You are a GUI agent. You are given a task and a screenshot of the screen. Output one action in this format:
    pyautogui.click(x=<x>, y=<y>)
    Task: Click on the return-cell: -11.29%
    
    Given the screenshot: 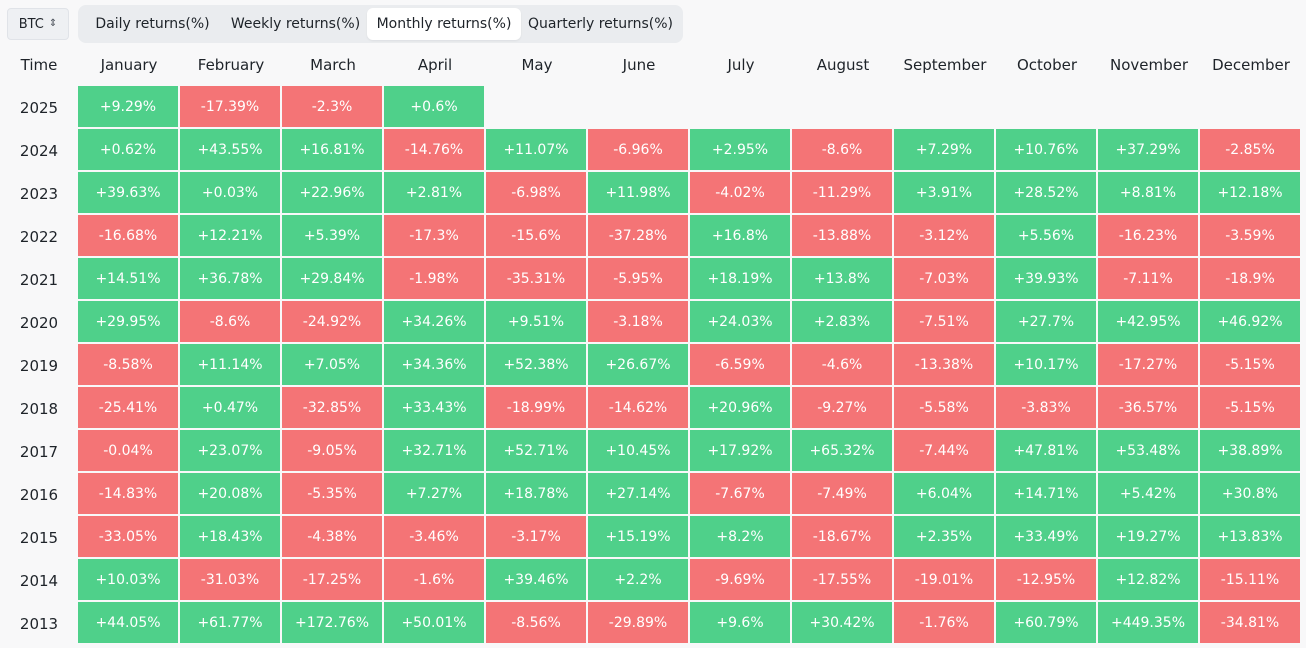 What is the action you would take?
    pyautogui.click(x=843, y=193)
    